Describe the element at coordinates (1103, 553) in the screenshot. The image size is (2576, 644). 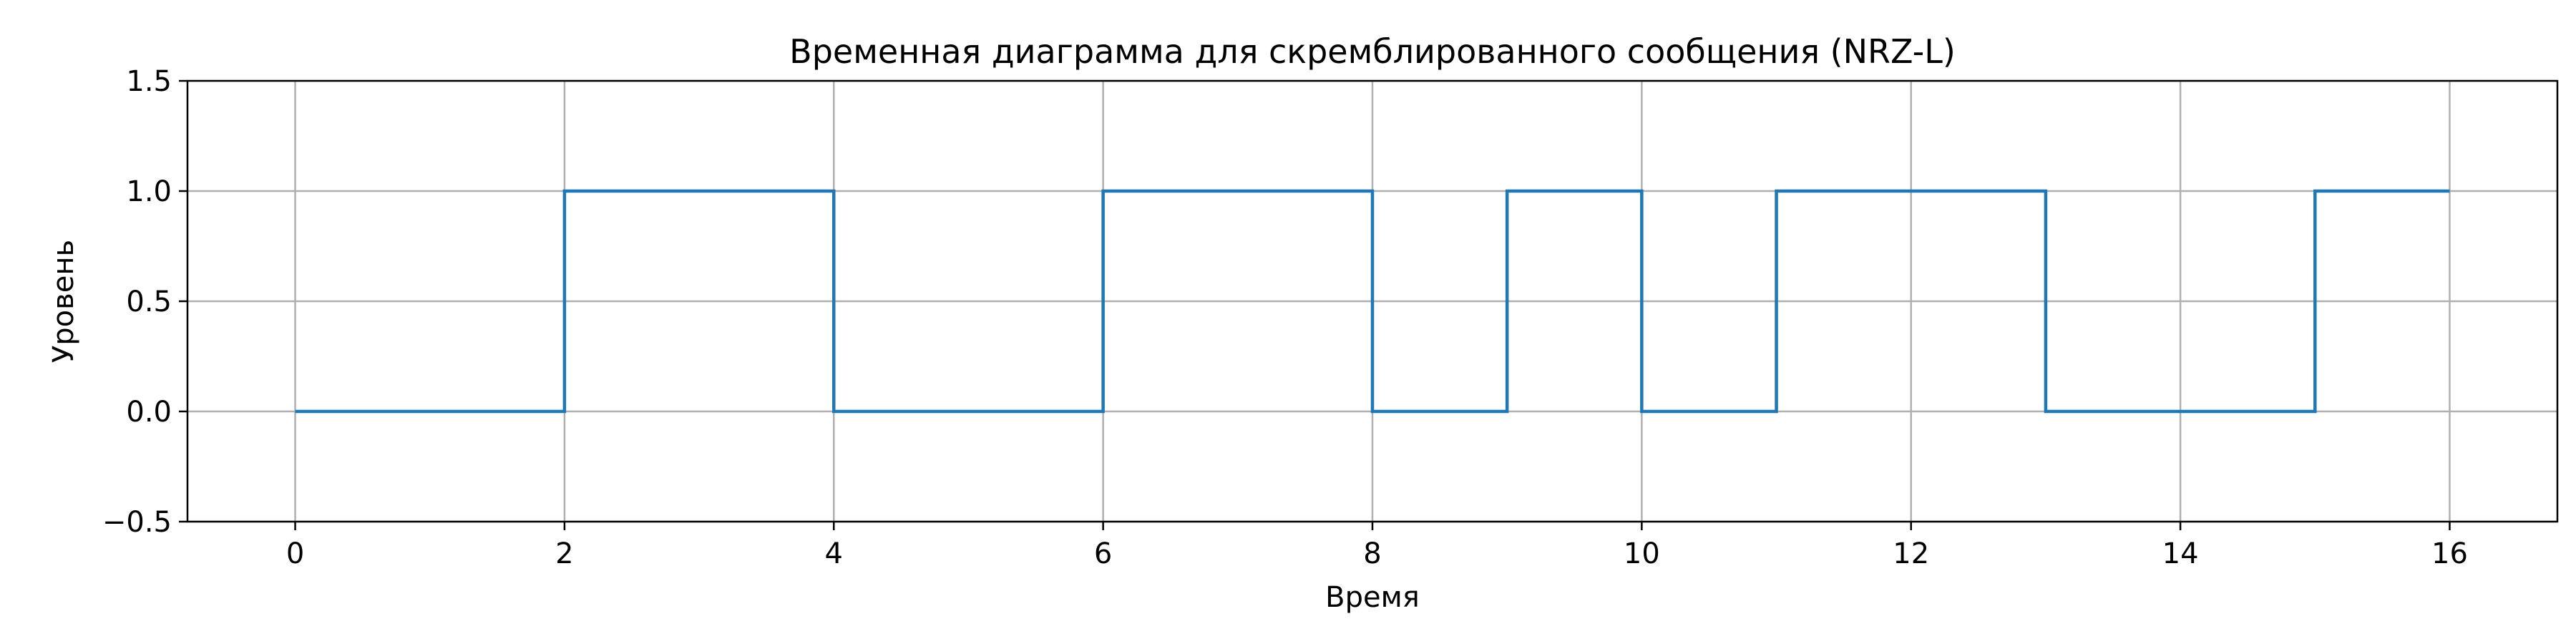
I see `x-tick-label: 6` at that location.